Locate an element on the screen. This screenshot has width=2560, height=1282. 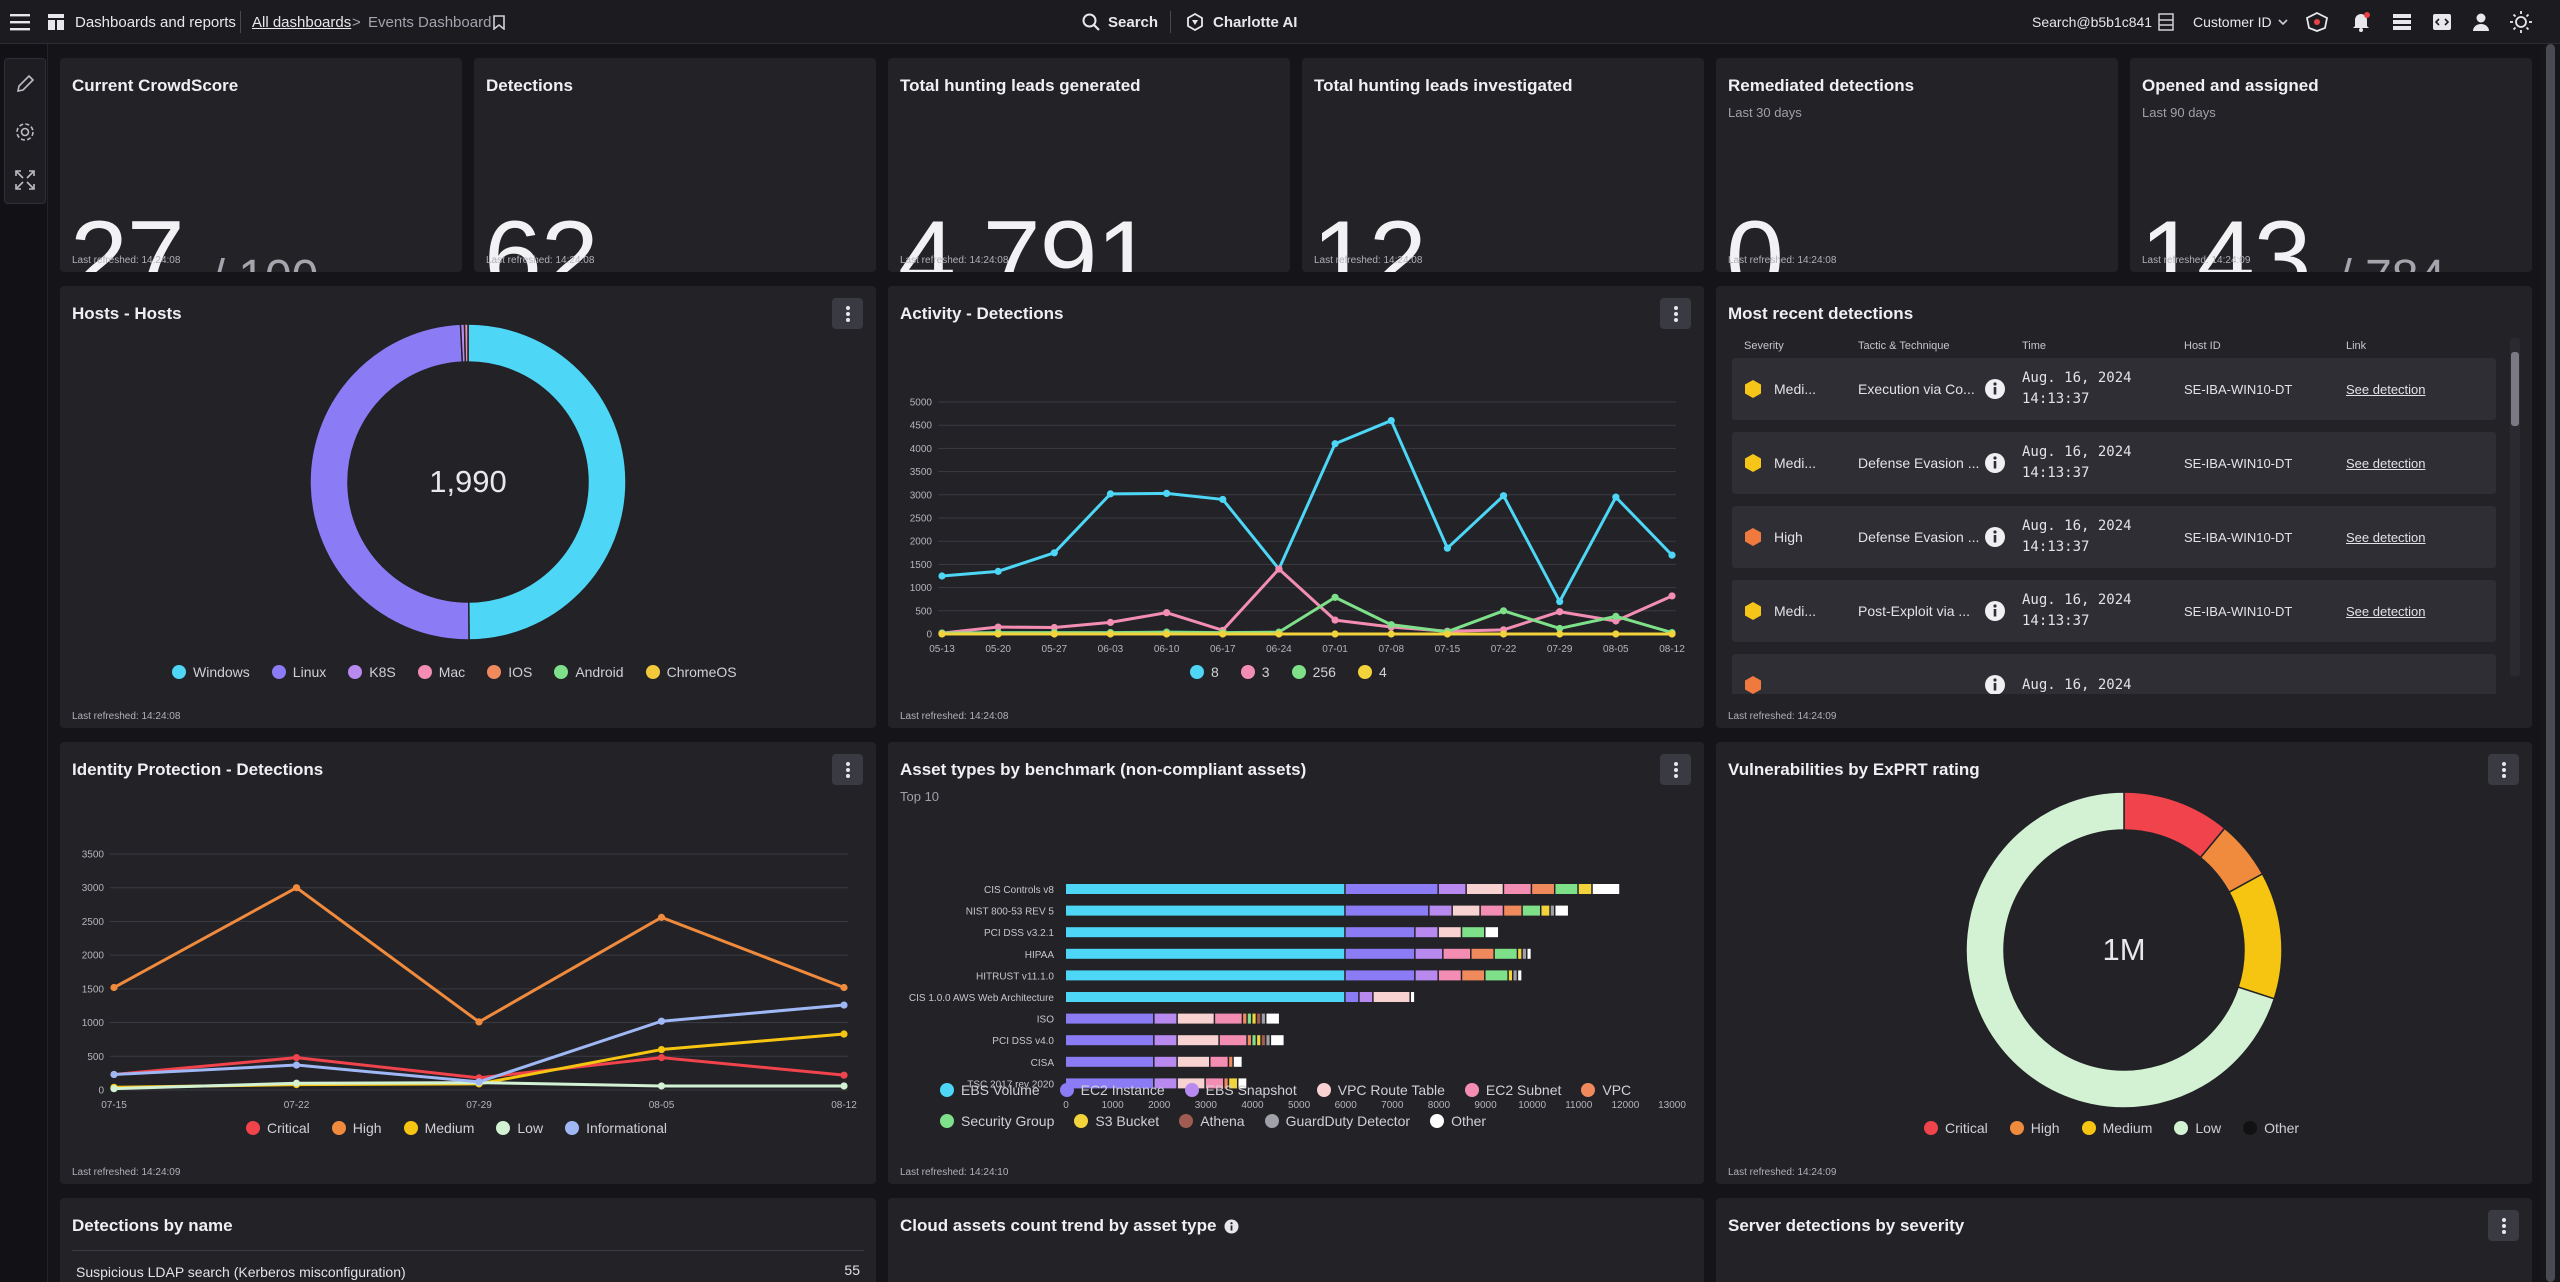
customer-id-dropdown: Customer ID is located at coordinates (2240, 22).